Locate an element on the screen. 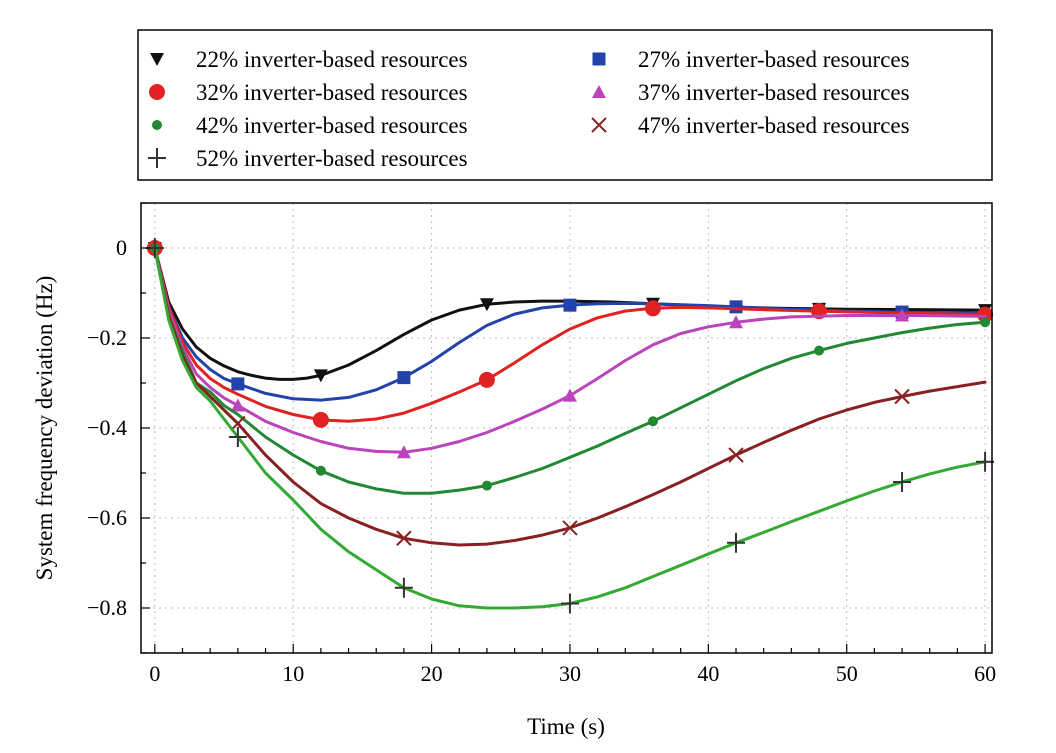 This screenshot has width=1056, height=753. legend-entry-7: 52% inverter-based resources is located at coordinates (308, 158).